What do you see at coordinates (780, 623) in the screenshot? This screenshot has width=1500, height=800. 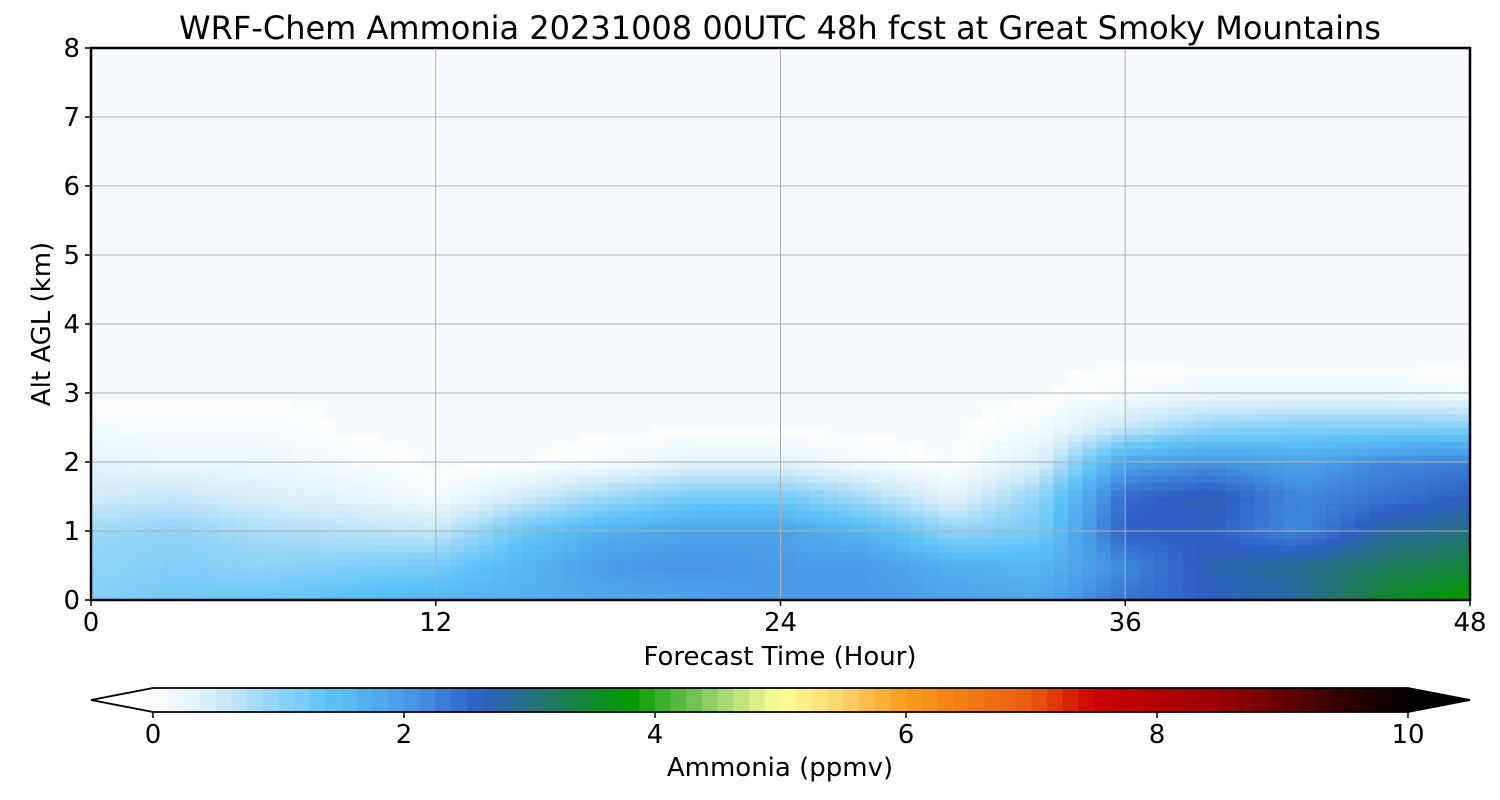 I see `x-tick-label: 24` at bounding box center [780, 623].